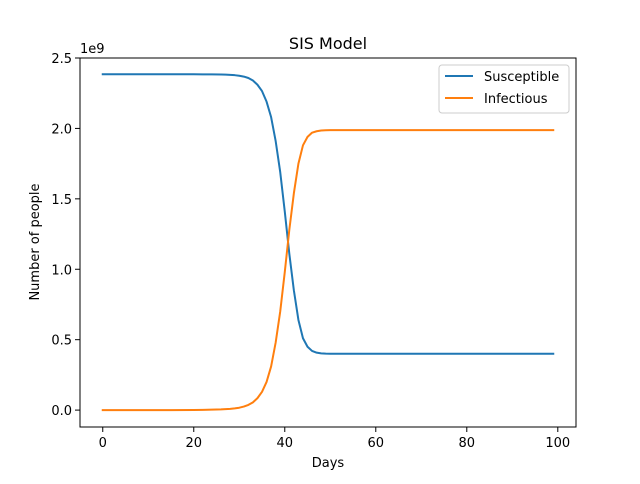  I want to click on y-tick-label: 0.0, so click(61, 411).